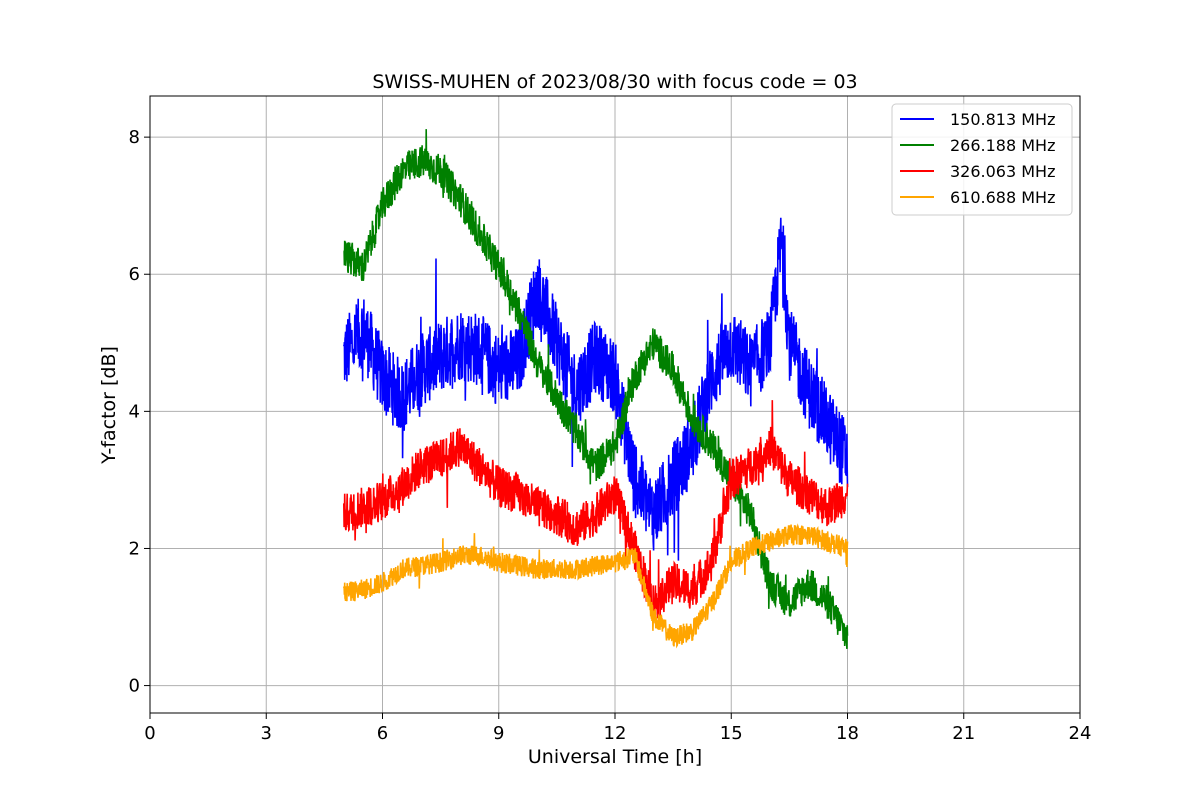 The image size is (1200, 800). I want to click on x-tick-label: 24, so click(1080, 733).